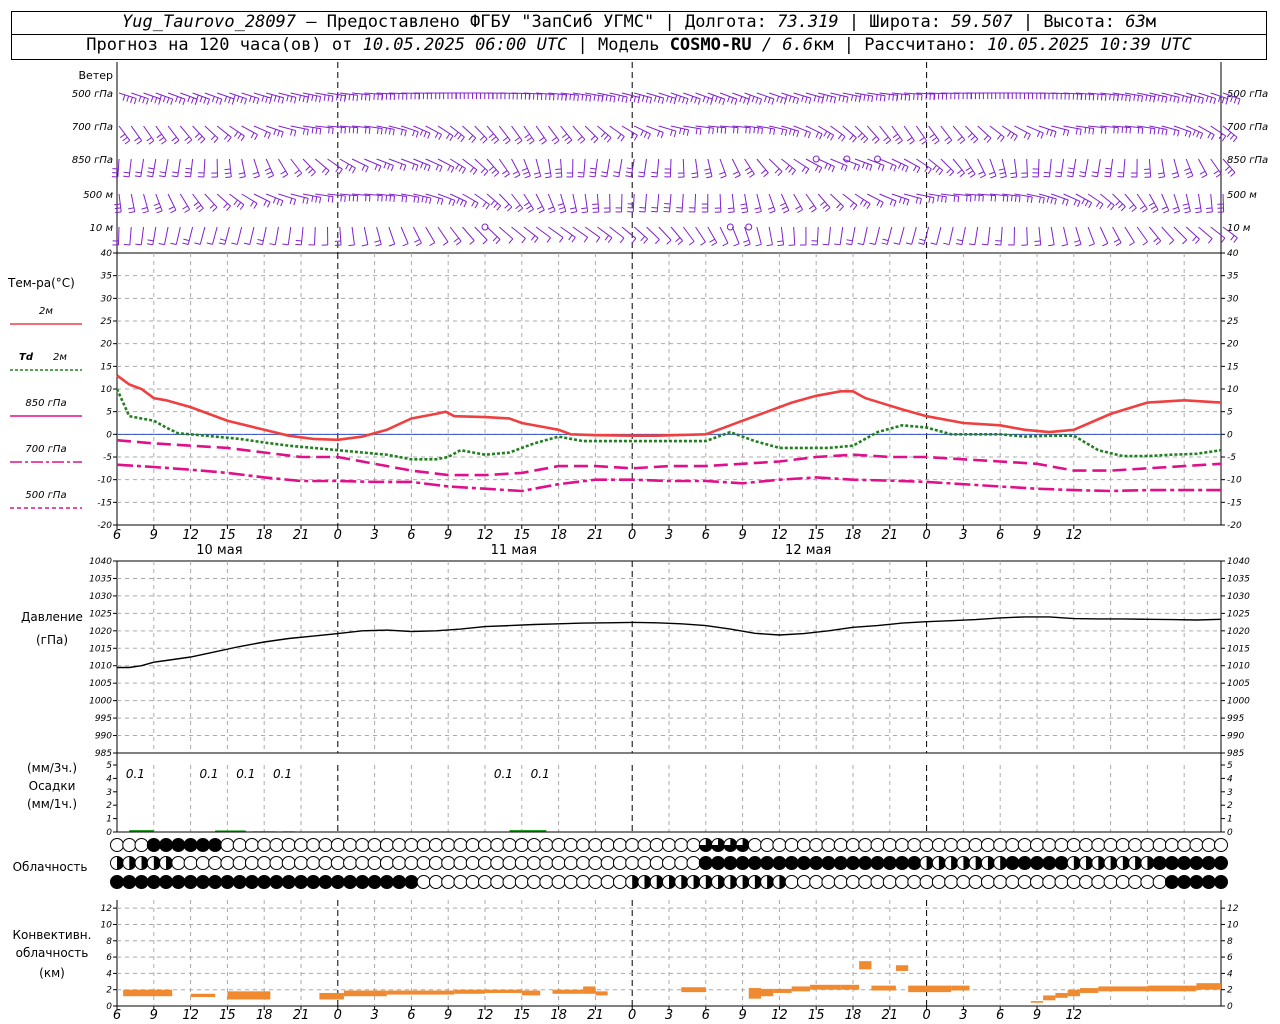 This screenshot has height=1024, width=1280. What do you see at coordinates (1231, 458) in the screenshot?
I see `y-tick-label-right: -5` at bounding box center [1231, 458].